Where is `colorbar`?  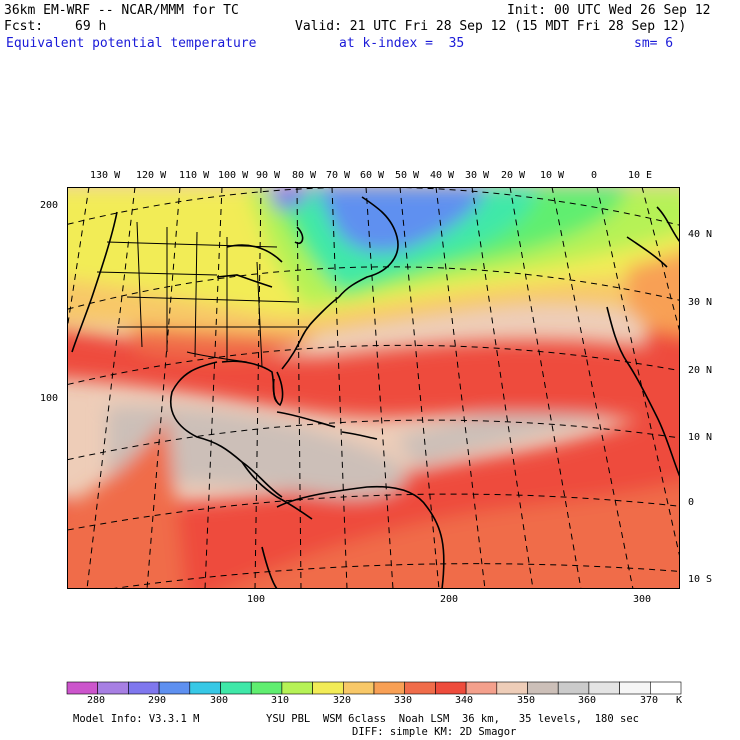
colorbar is located at coordinates (374, 688).